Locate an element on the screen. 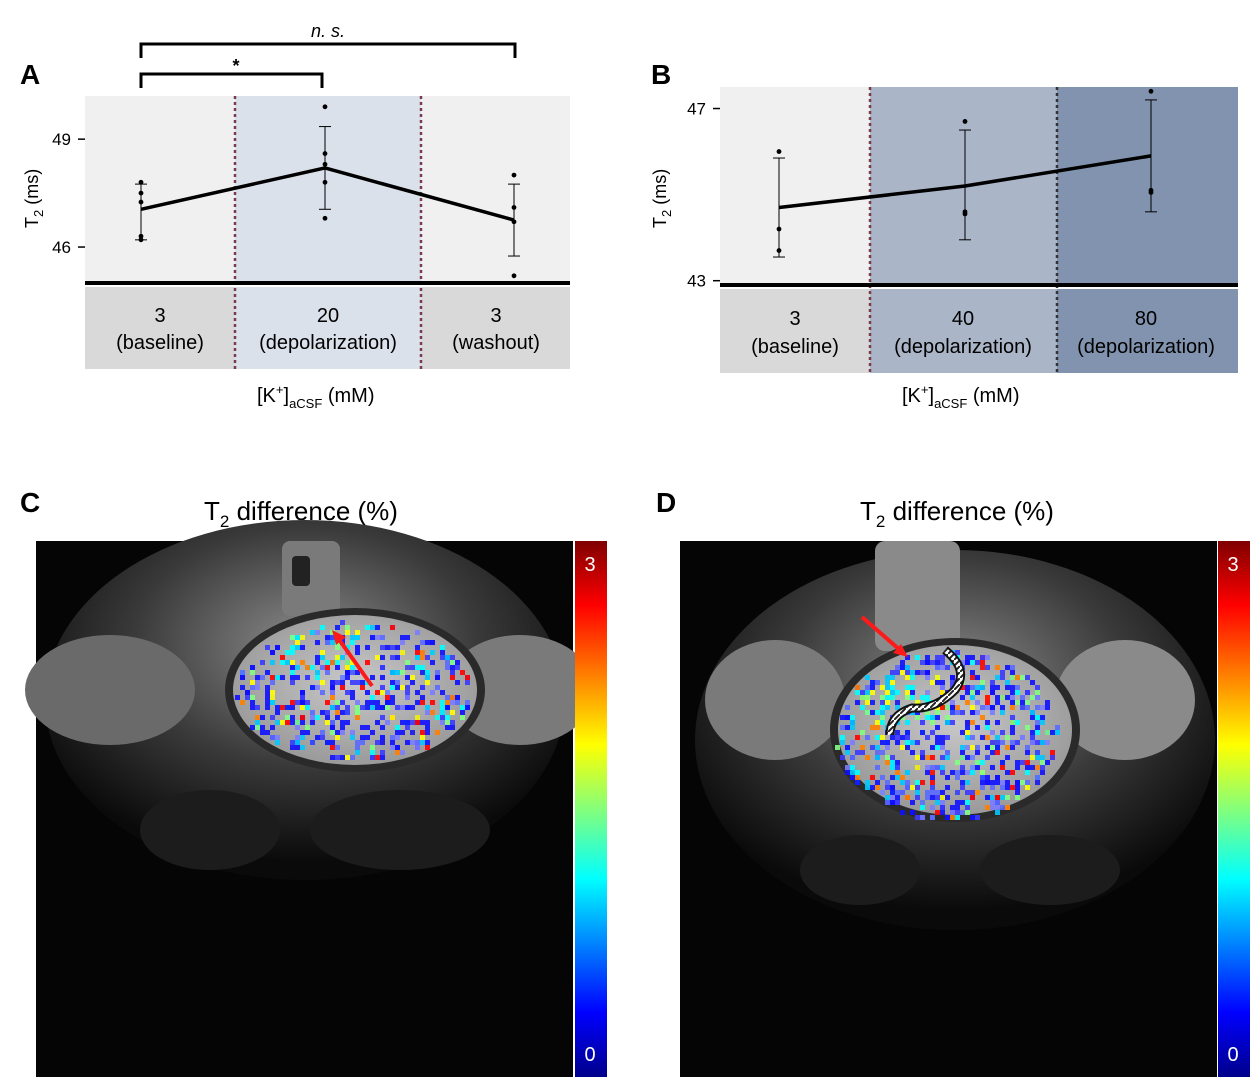 The height and width of the screenshot is (1082, 1259). category-value-a-2: 20 is located at coordinates (328, 316).